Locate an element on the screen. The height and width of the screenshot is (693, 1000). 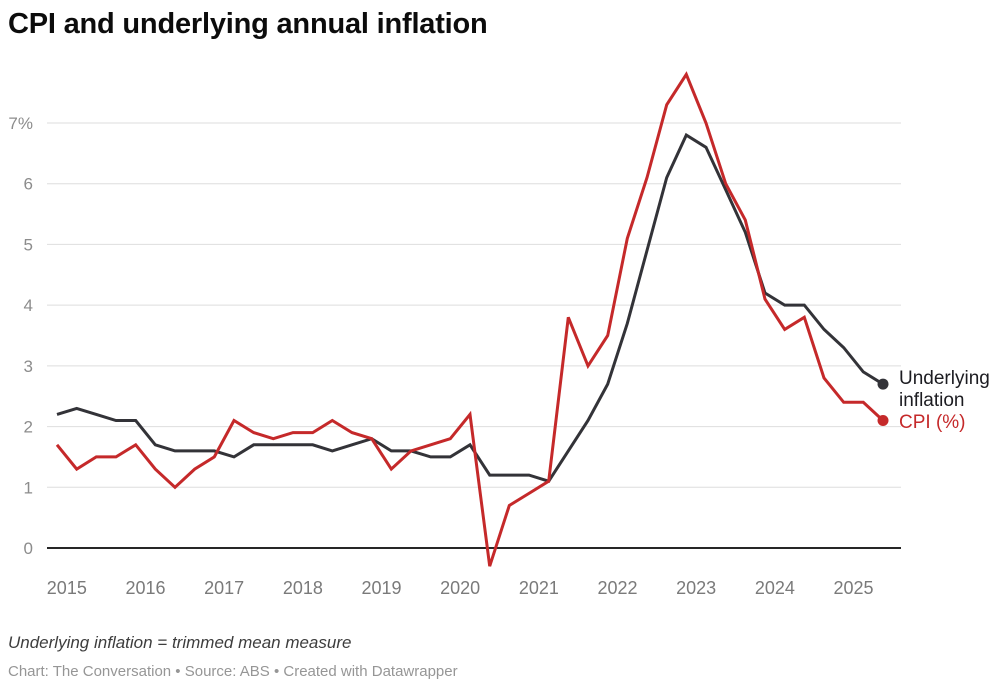
x-axis-label: 2019 is located at coordinates (381, 588).